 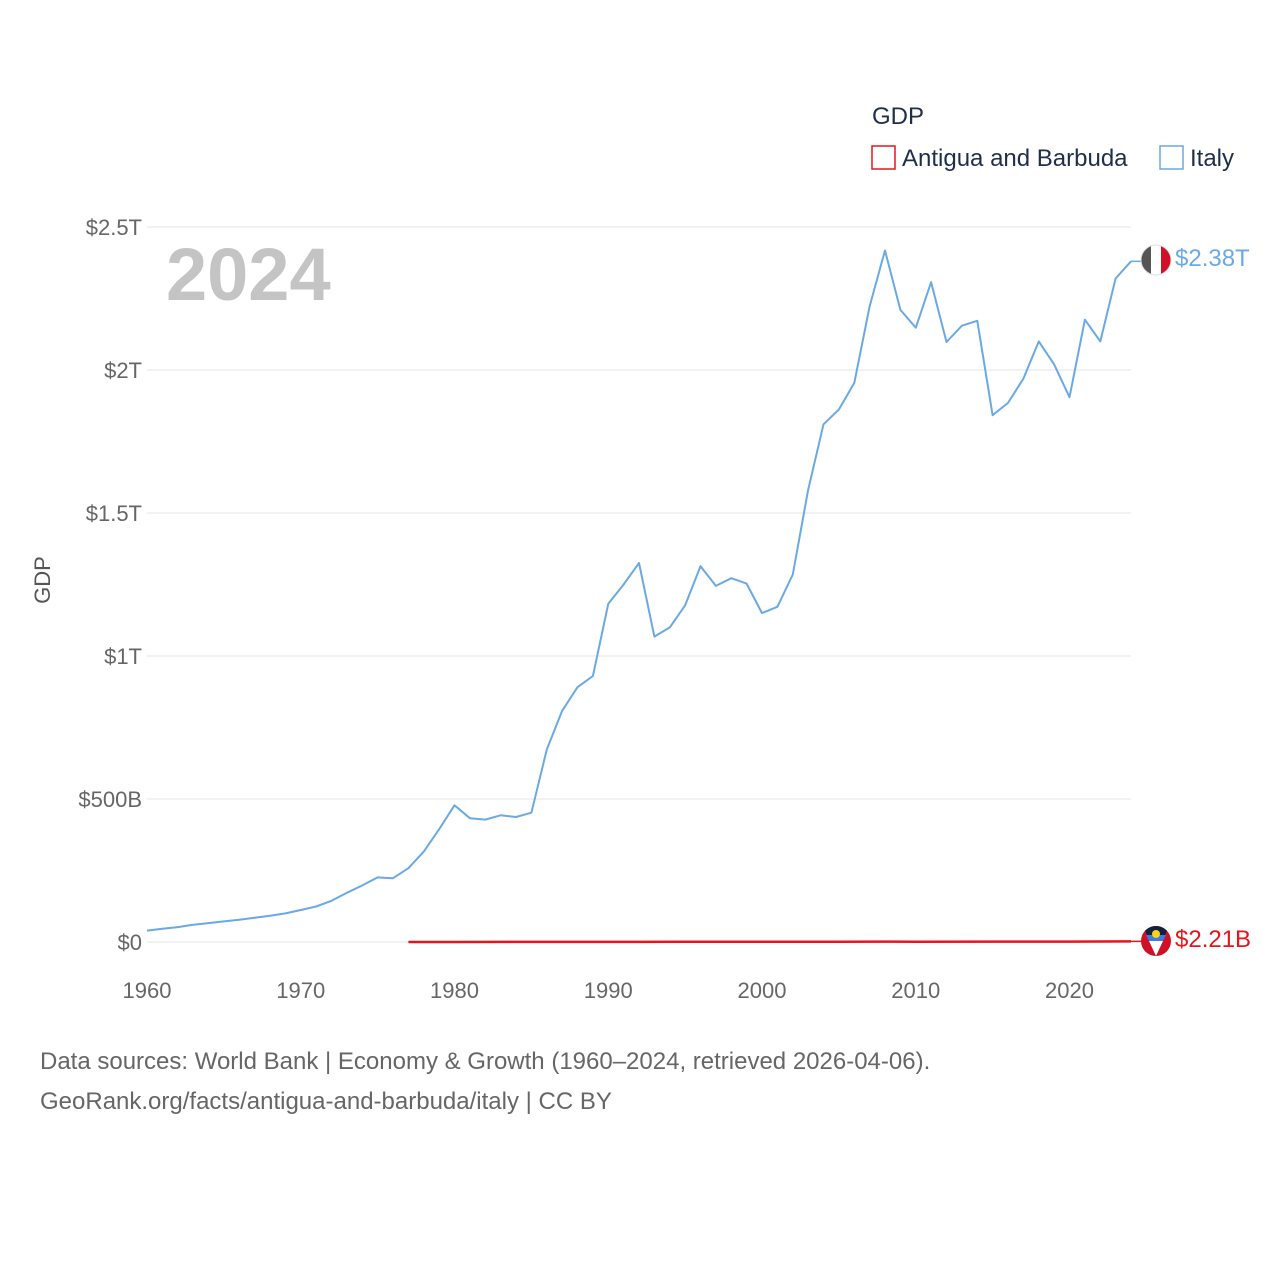 I want to click on x-tick-label: 1970, so click(x=300, y=990).